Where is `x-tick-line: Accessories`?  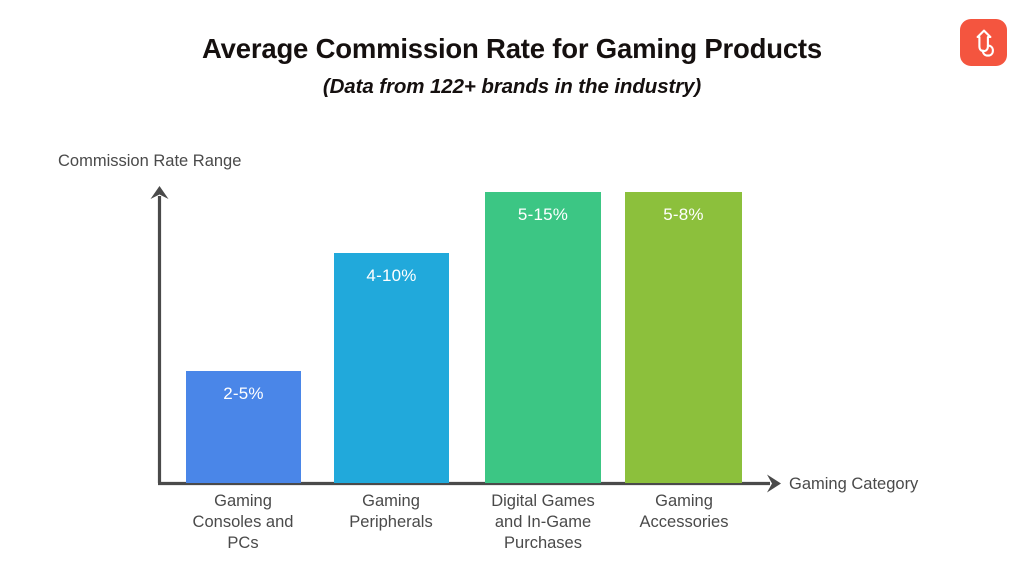
x-tick-line: Accessories is located at coordinates (684, 522).